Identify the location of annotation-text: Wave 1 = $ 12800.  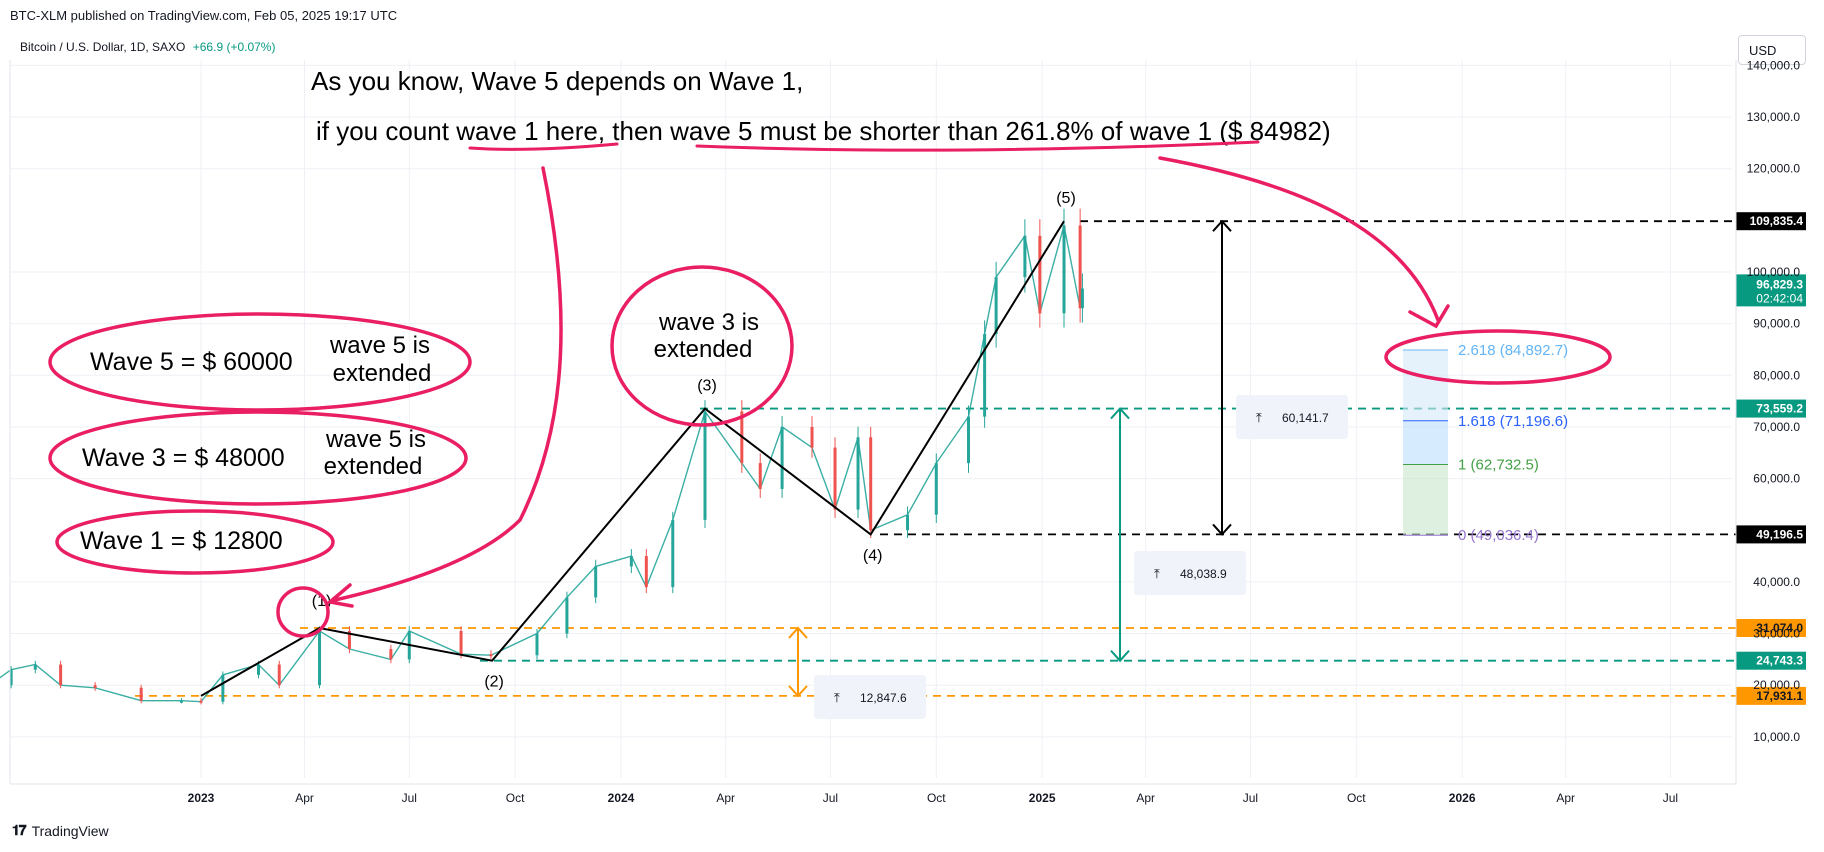
(181, 541).